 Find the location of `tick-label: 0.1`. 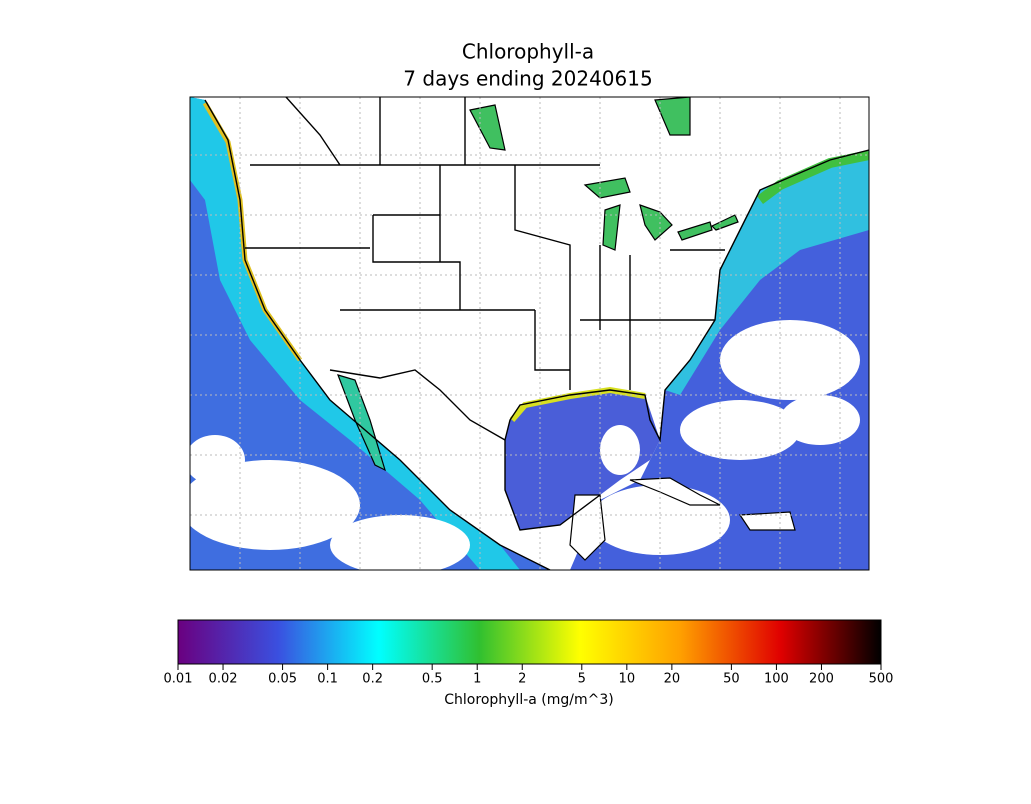

tick-label: 0.1 is located at coordinates (327, 679).